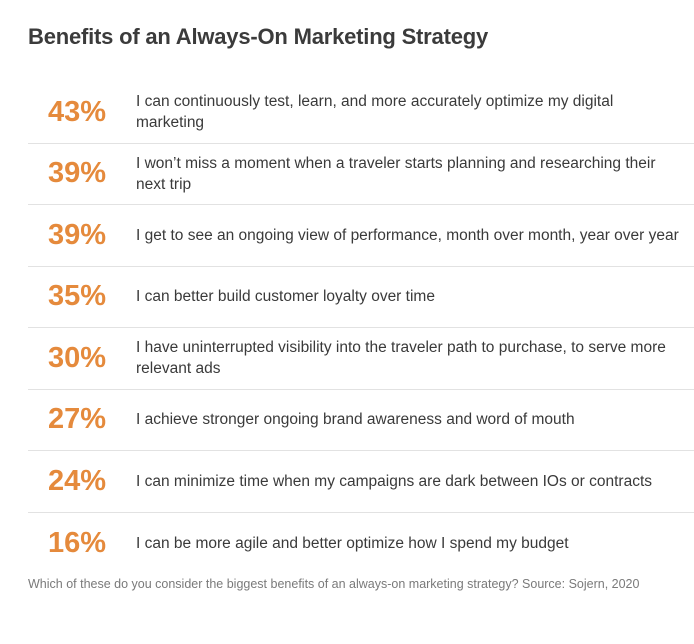  Describe the element at coordinates (77, 480) in the screenshot. I see `percent-value: 24%` at that location.